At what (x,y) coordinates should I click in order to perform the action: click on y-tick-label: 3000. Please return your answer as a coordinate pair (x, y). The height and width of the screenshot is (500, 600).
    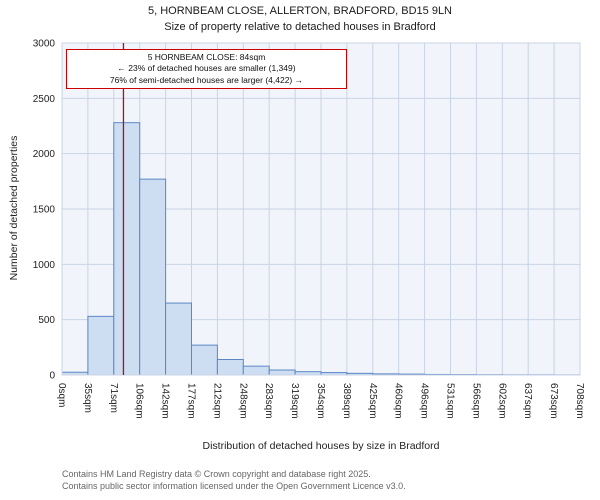
    Looking at the image, I should click on (44, 44).